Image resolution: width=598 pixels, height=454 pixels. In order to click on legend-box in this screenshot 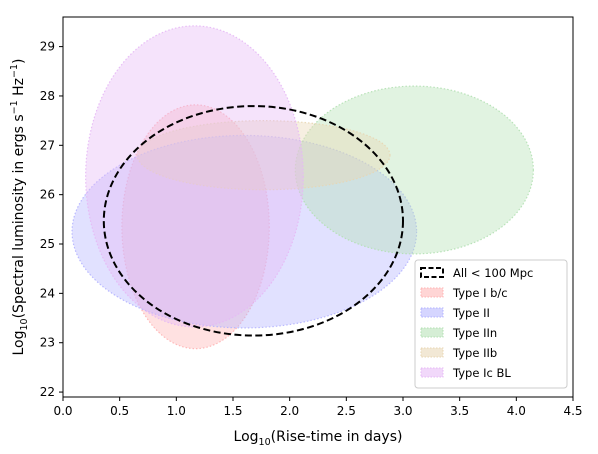, I will do `click(491, 324)`.